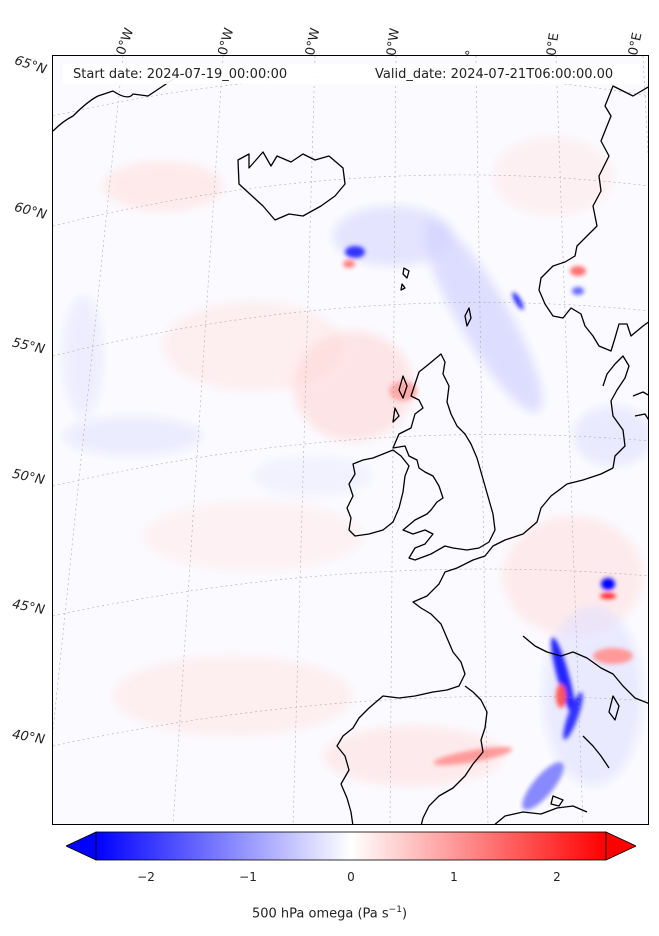 Image resolution: width=659 pixels, height=936 pixels. What do you see at coordinates (28, 477) in the screenshot?
I see `lat-label-50n: 50°N` at bounding box center [28, 477].